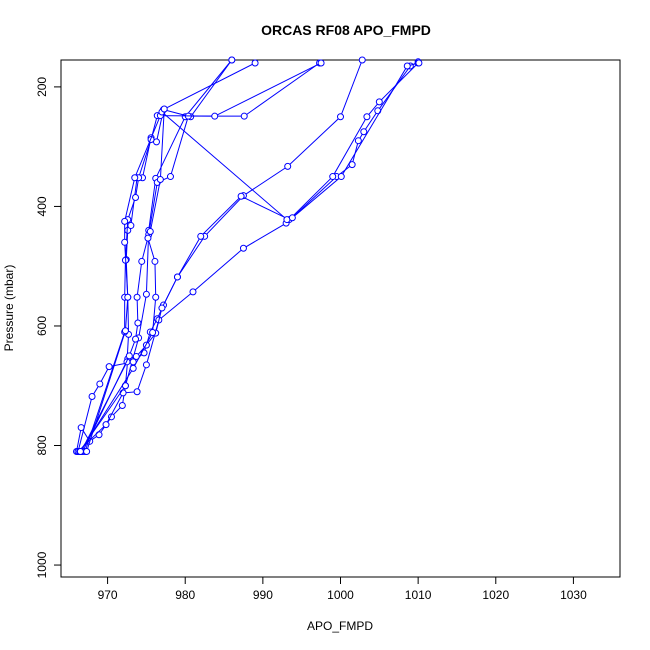 This screenshot has width=650, height=650. I want to click on x-axis-label: APO_FMPD, so click(340, 626).